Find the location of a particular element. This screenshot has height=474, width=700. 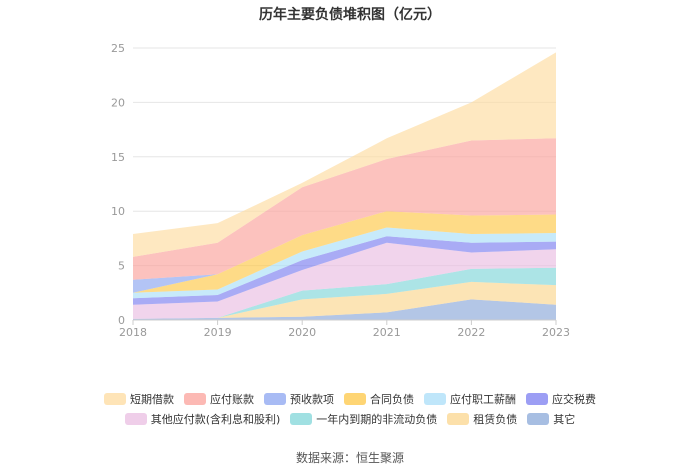

legend-item: 应付账款 is located at coordinates (219, 399).